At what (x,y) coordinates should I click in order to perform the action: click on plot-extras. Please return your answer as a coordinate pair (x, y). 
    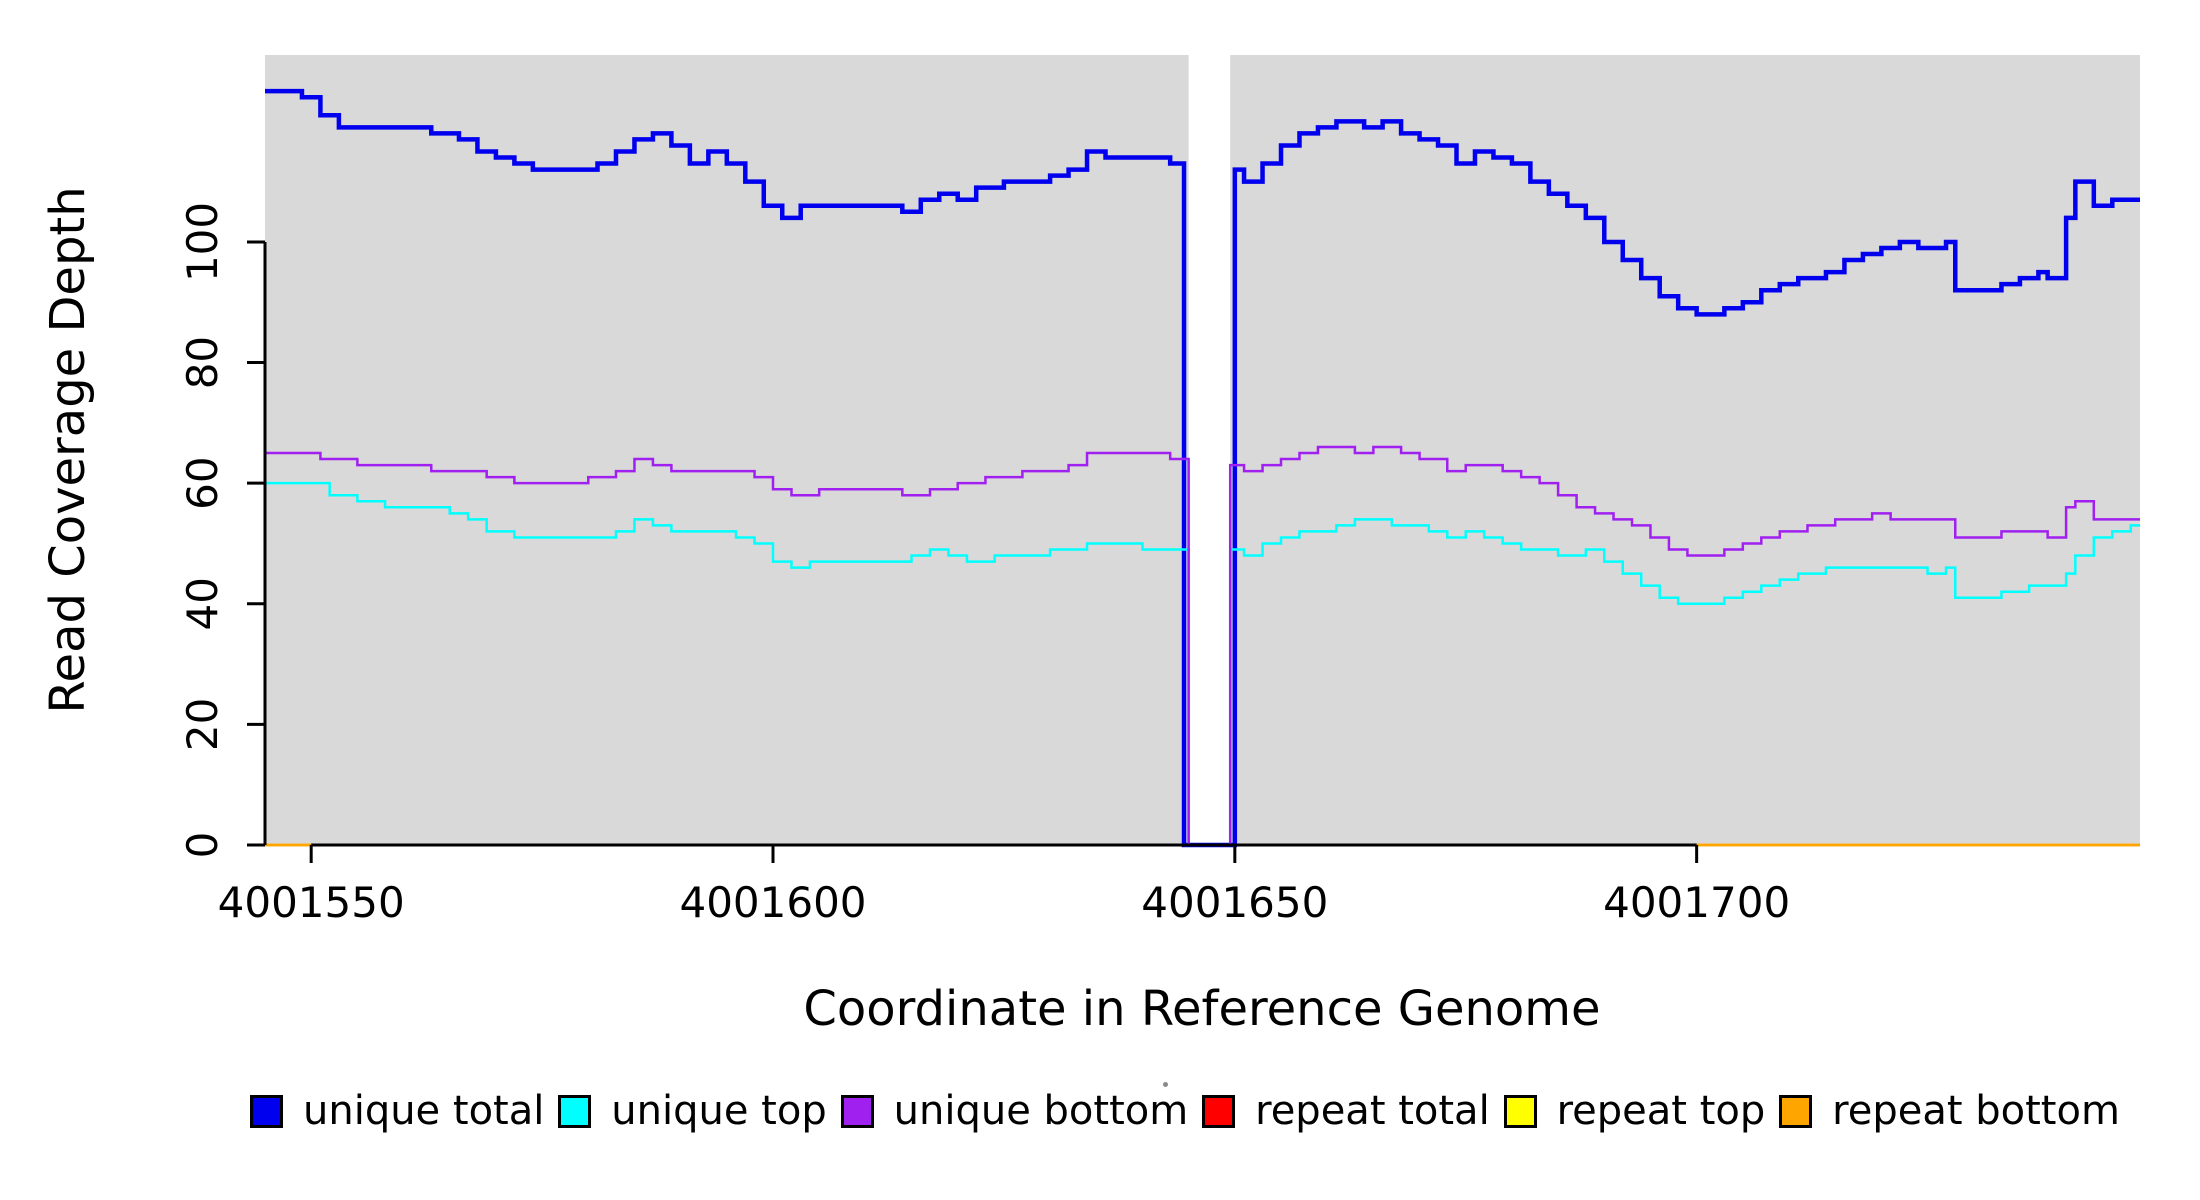
    Looking at the image, I should click on (1209, 450).